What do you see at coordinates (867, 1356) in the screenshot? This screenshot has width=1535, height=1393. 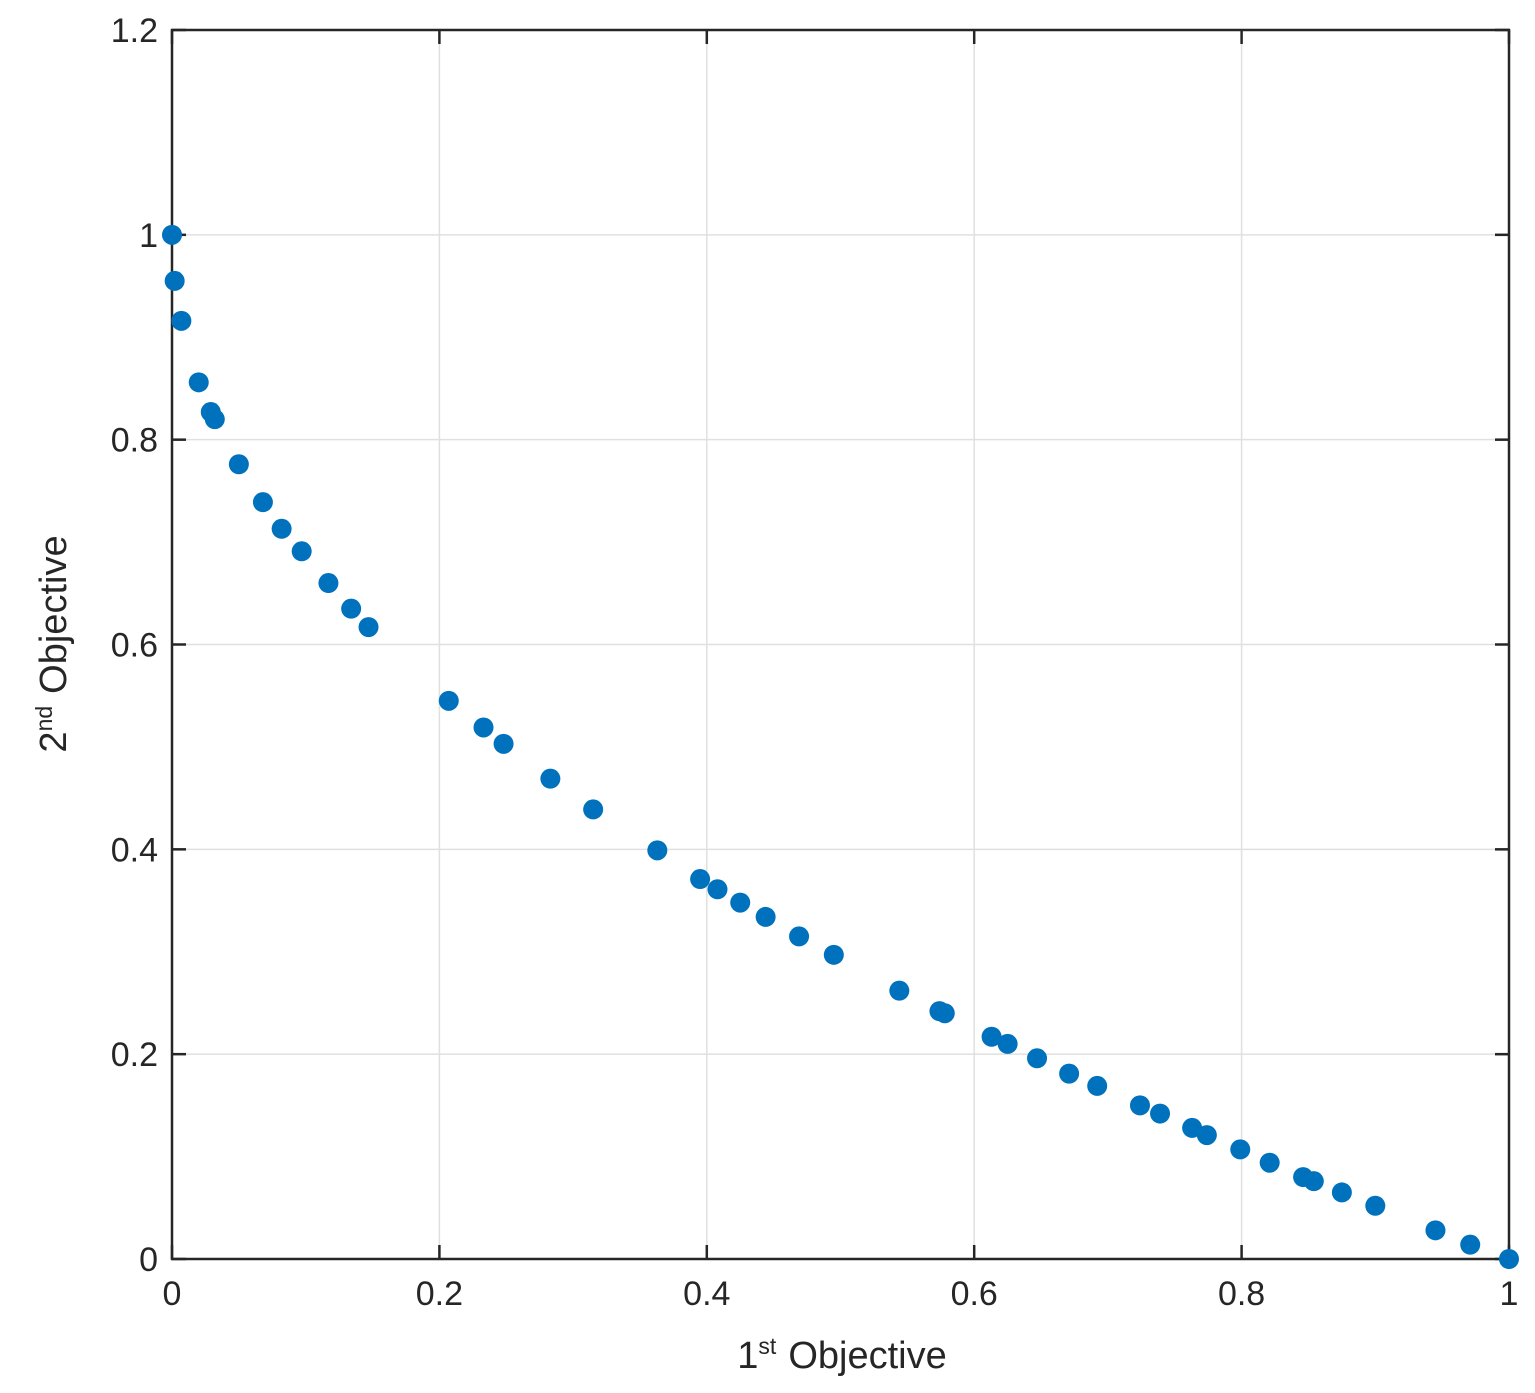 I see `x-axis-label-text: Objective` at bounding box center [867, 1356].